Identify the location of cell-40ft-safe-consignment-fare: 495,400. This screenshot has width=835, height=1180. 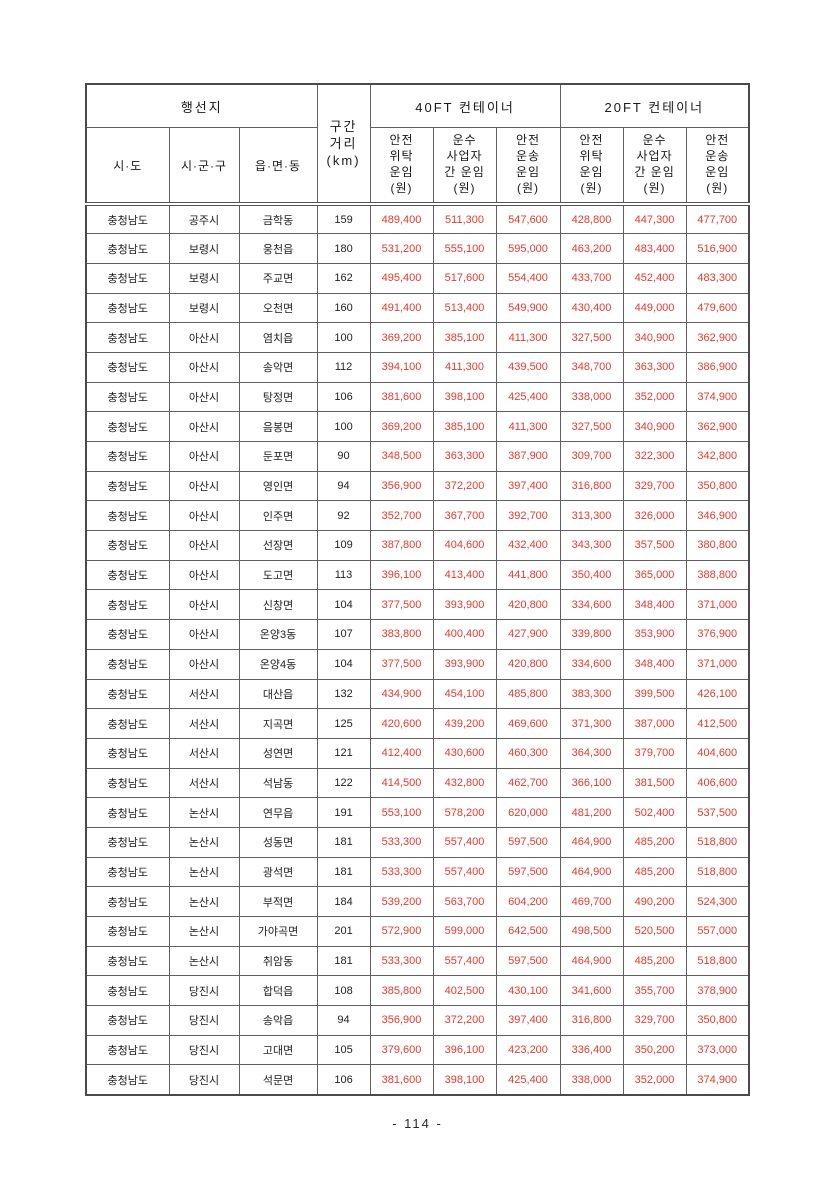
(401, 278).